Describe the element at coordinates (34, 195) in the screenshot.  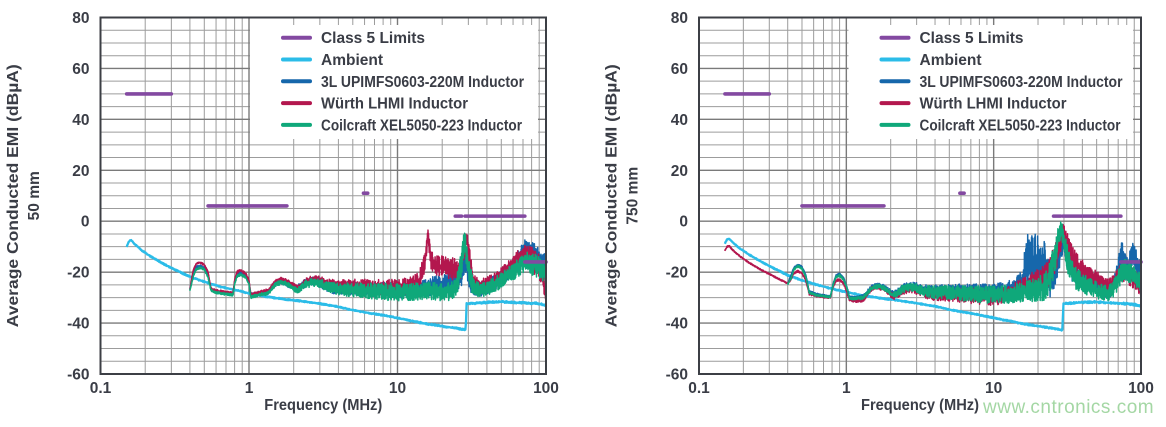
I see `y-axis-subtitle: 50 mm` at that location.